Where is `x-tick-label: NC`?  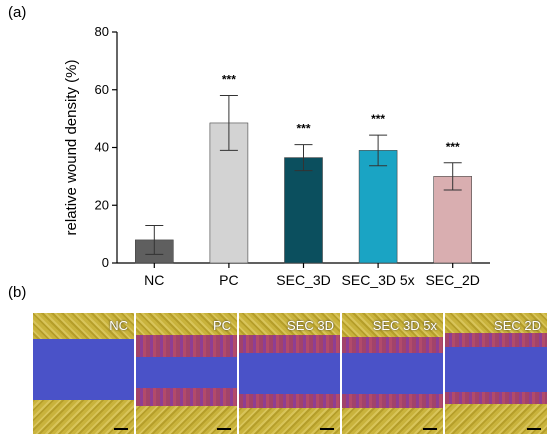 x-tick-label: NC is located at coordinates (154, 280).